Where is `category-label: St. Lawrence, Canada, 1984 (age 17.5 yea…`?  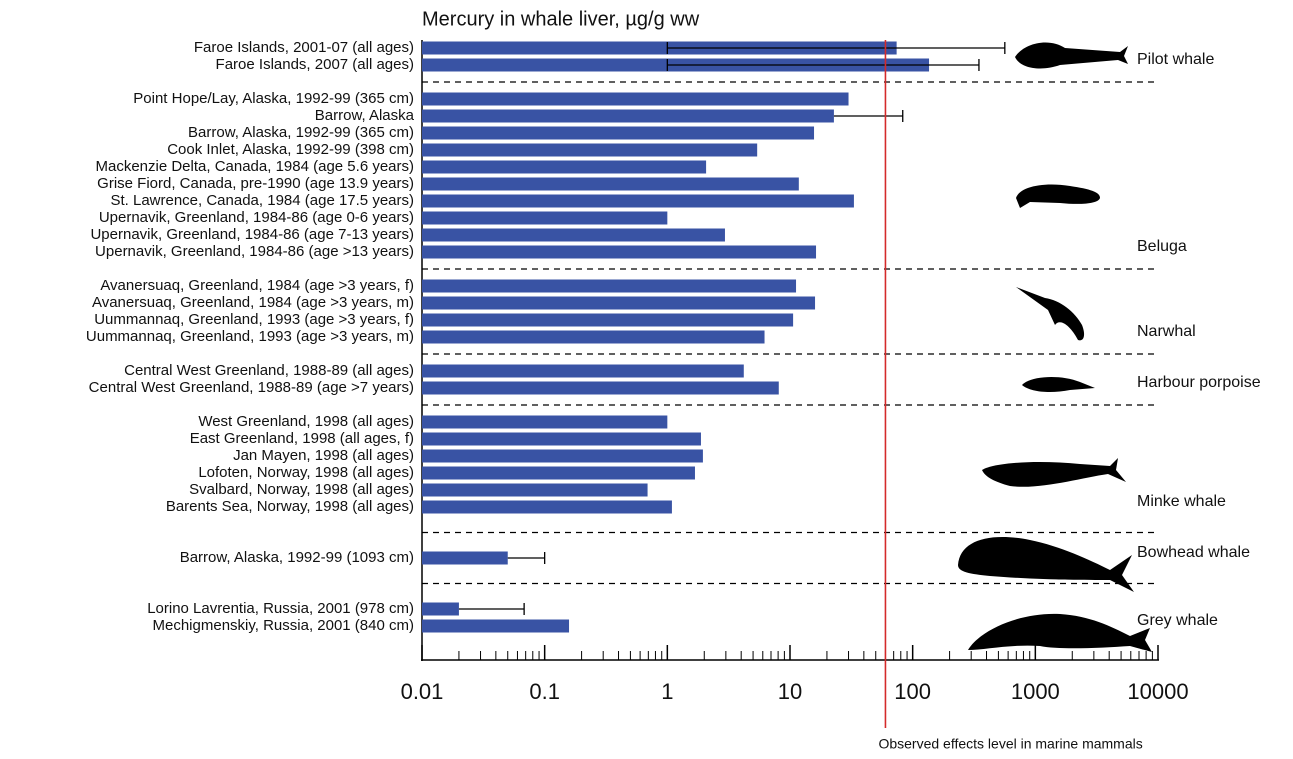
category-label: St. Lawrence, Canada, 1984 (age 17.5 yea… is located at coordinates (262, 200).